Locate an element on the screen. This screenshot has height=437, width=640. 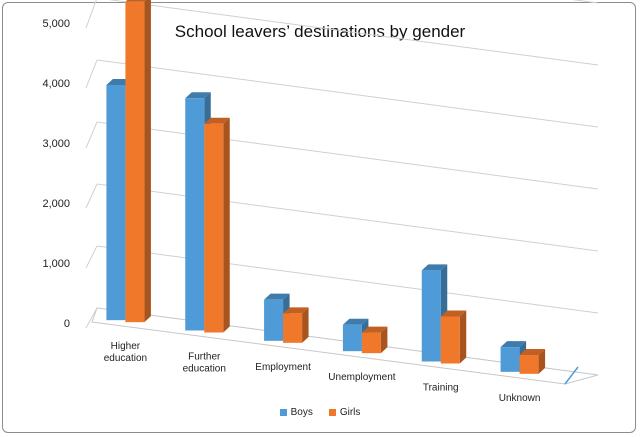
legend-item-girls: Girls is located at coordinates (344, 412).